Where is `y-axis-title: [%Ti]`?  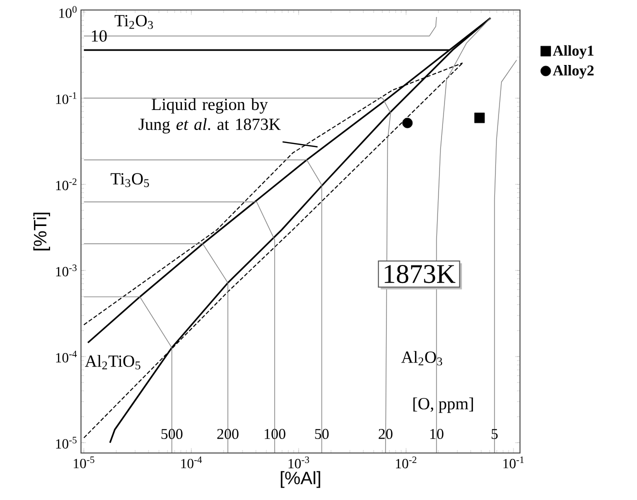
y-axis-title: [%Ti] is located at coordinates (41, 231).